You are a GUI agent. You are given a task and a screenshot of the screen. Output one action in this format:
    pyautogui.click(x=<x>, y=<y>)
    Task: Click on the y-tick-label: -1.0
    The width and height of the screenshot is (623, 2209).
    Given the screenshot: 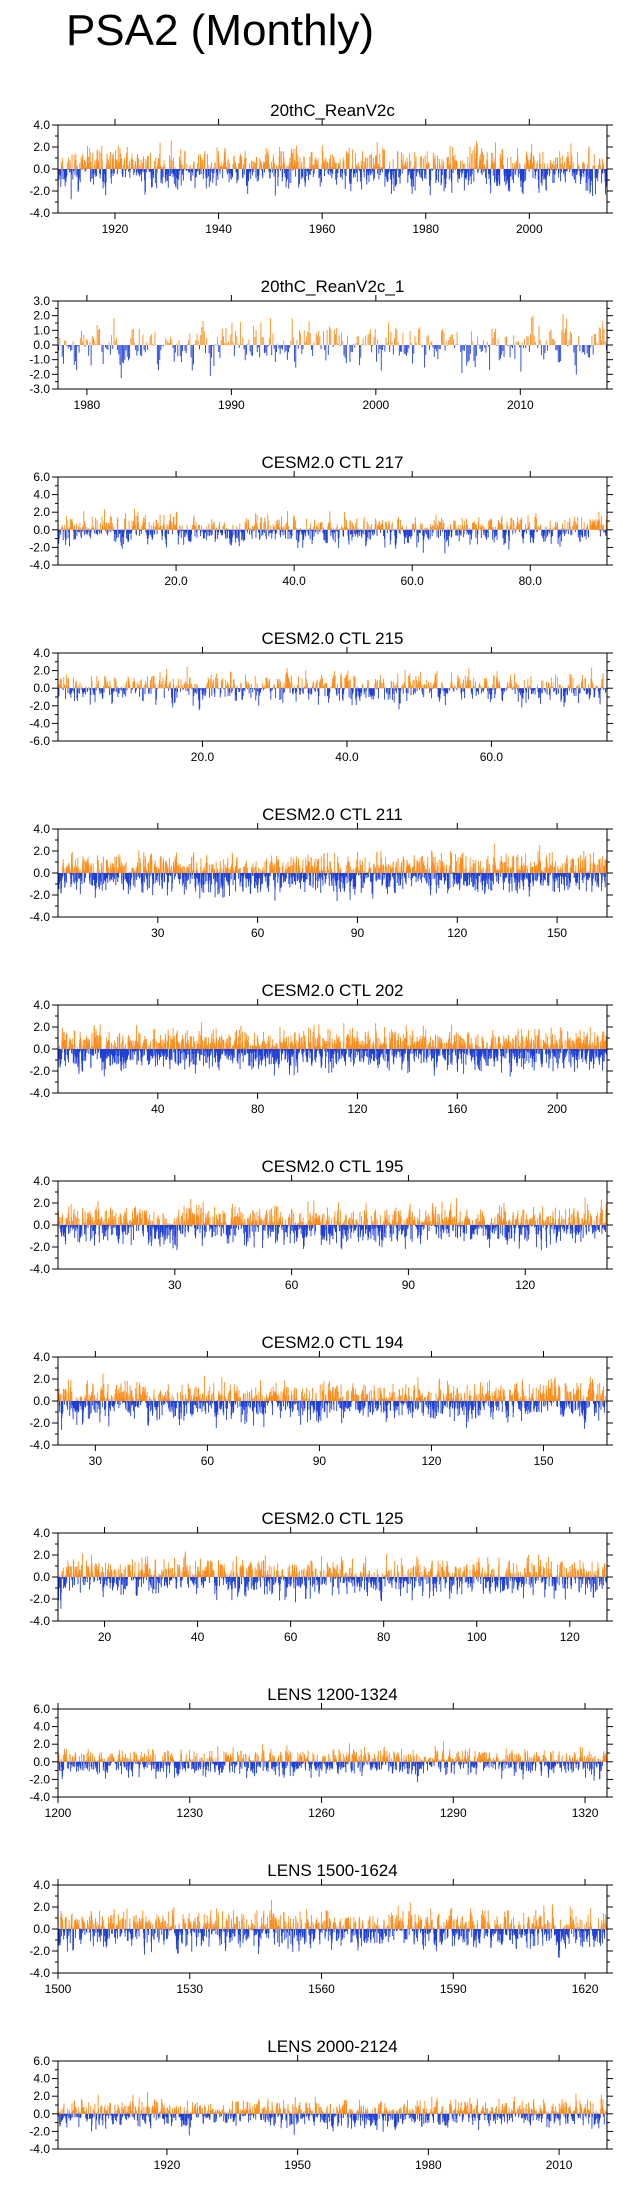 What is the action you would take?
    pyautogui.click(x=39, y=360)
    